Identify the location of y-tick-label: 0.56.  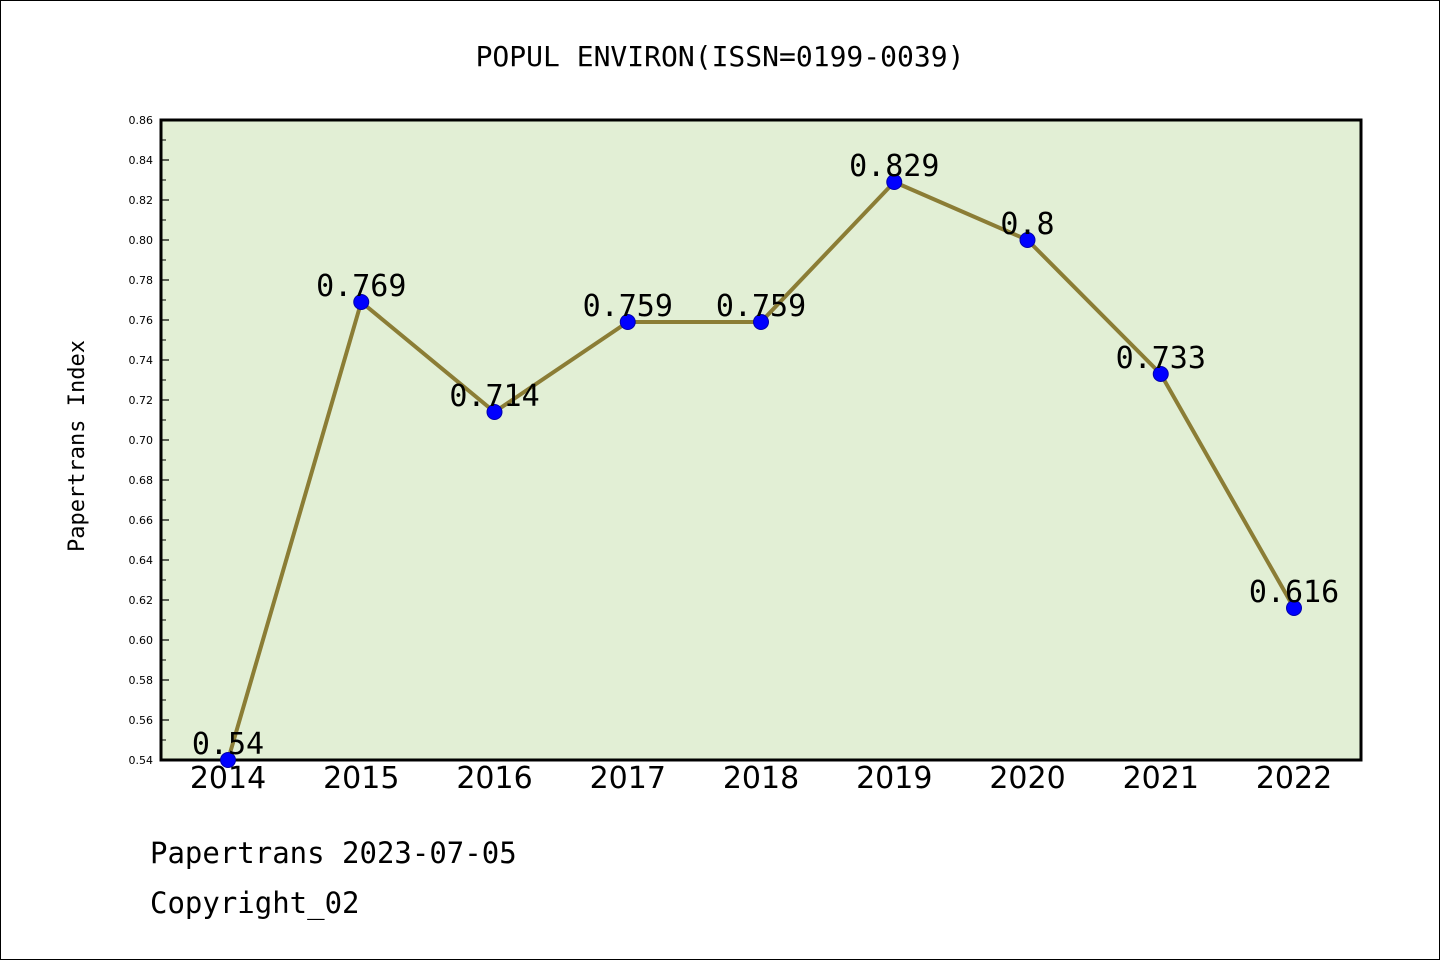
(141, 720).